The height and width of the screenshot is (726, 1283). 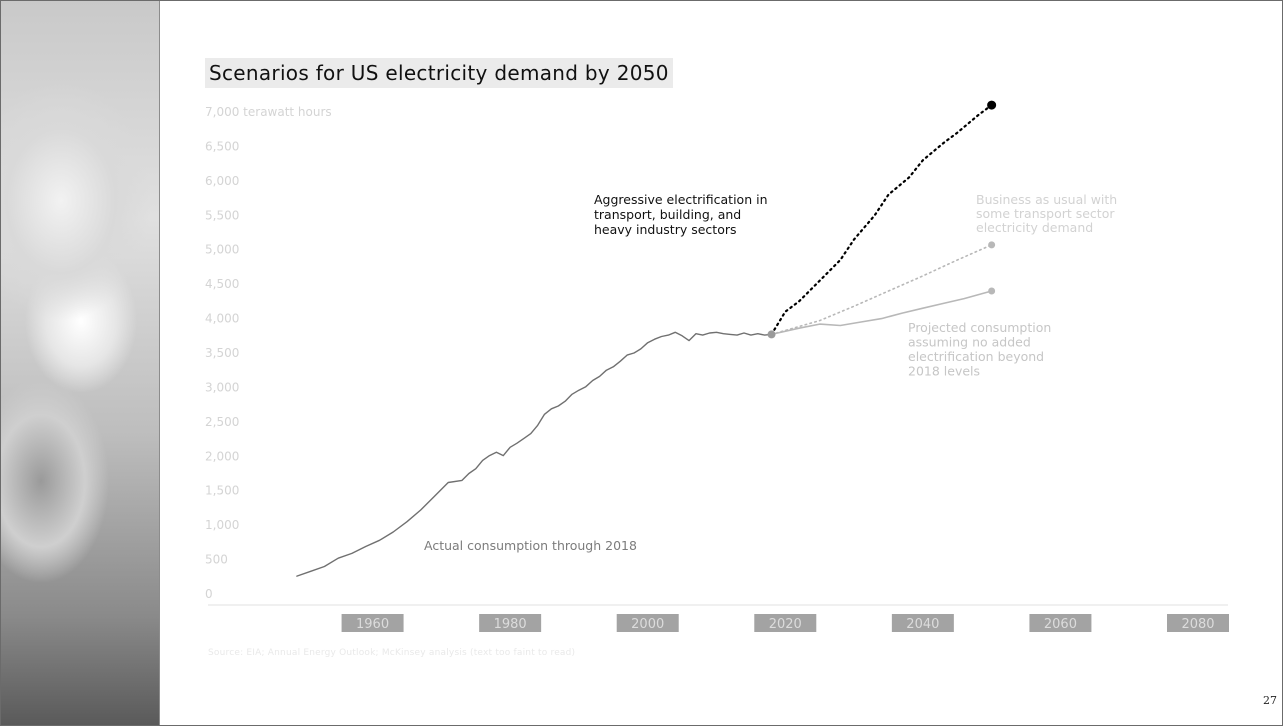 I want to click on y-tick-label: 3,500, so click(x=222, y=353).